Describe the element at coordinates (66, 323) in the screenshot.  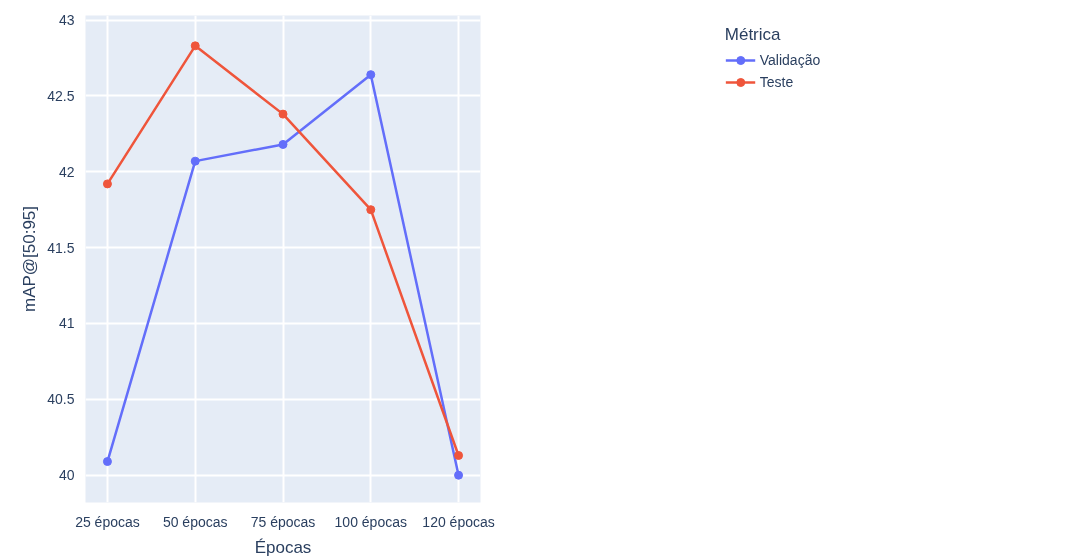
I see `y-tick-label: 41` at that location.